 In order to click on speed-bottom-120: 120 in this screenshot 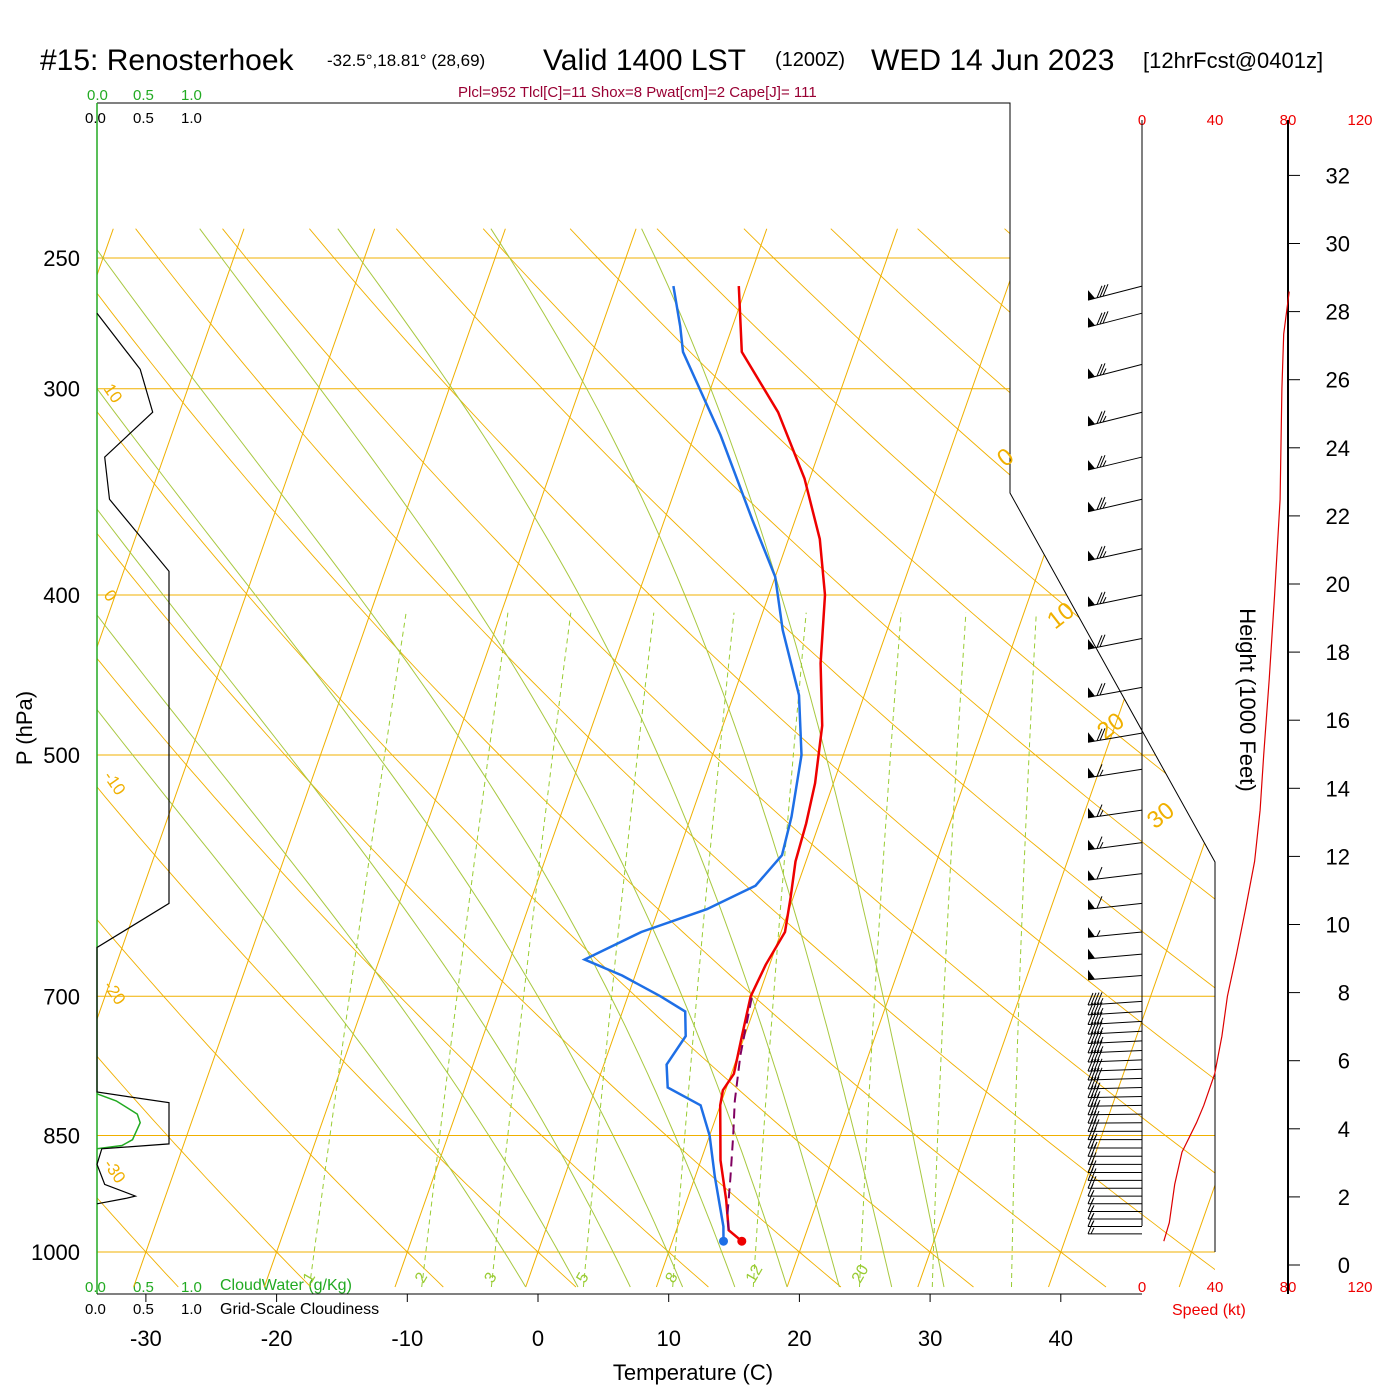, I will do `click(1359, 1287)`.